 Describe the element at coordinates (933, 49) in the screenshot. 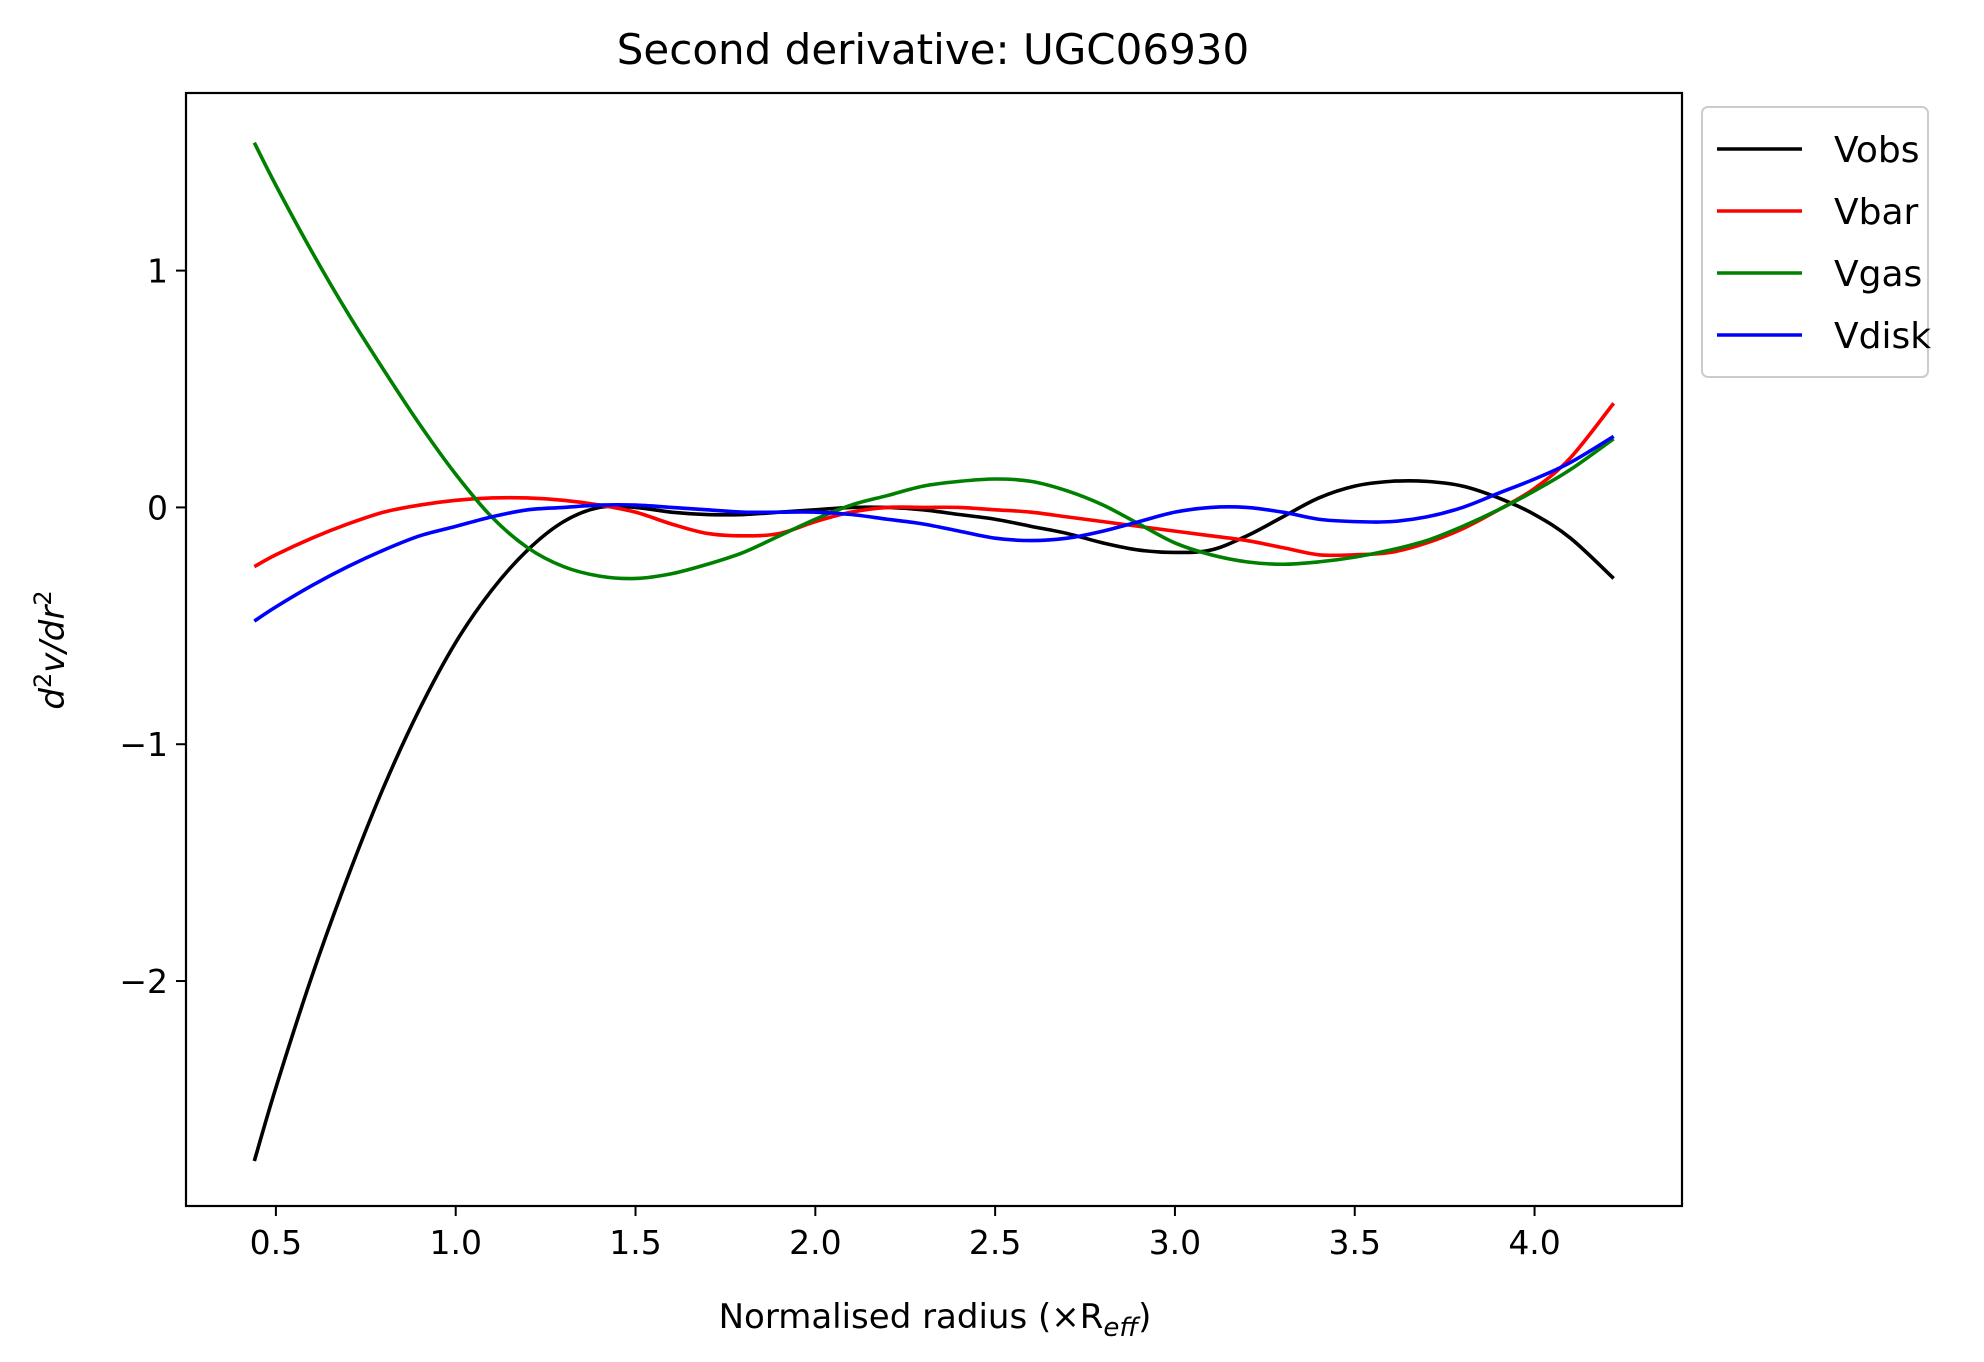

I see `chart-title: Second derivative: UGC06930` at that location.